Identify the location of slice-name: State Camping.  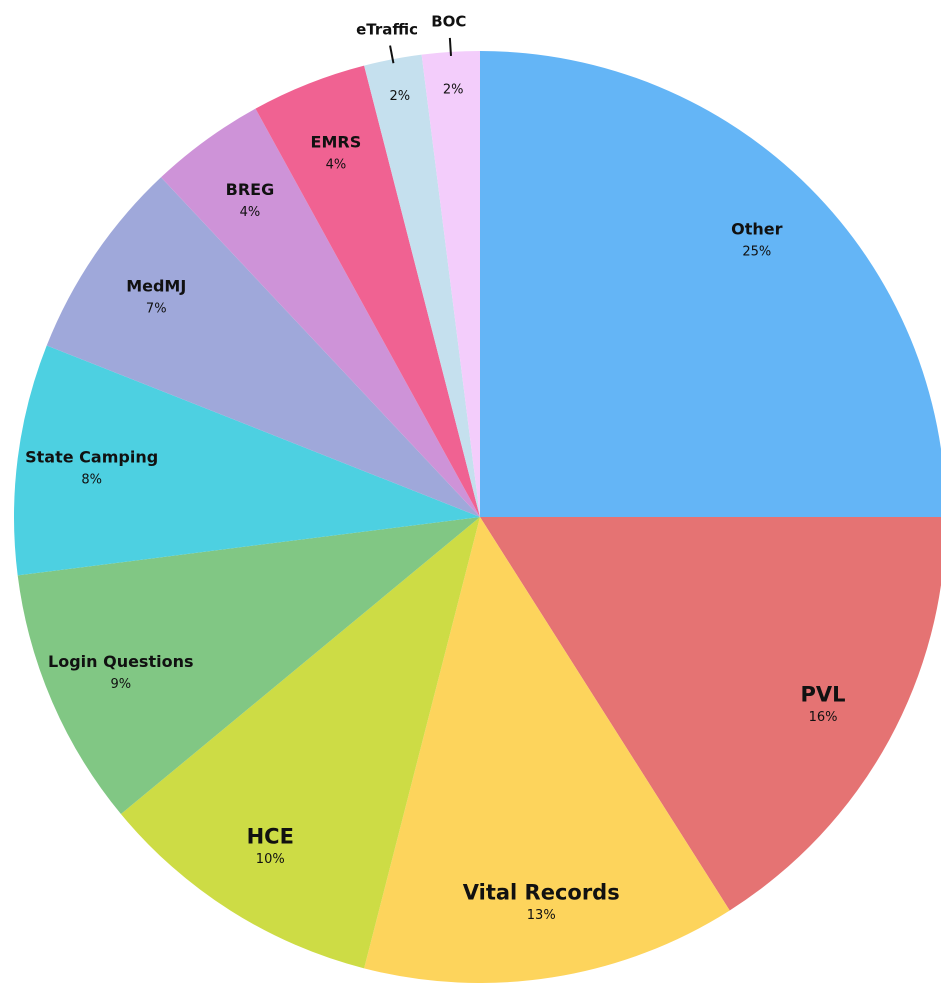
(91, 456).